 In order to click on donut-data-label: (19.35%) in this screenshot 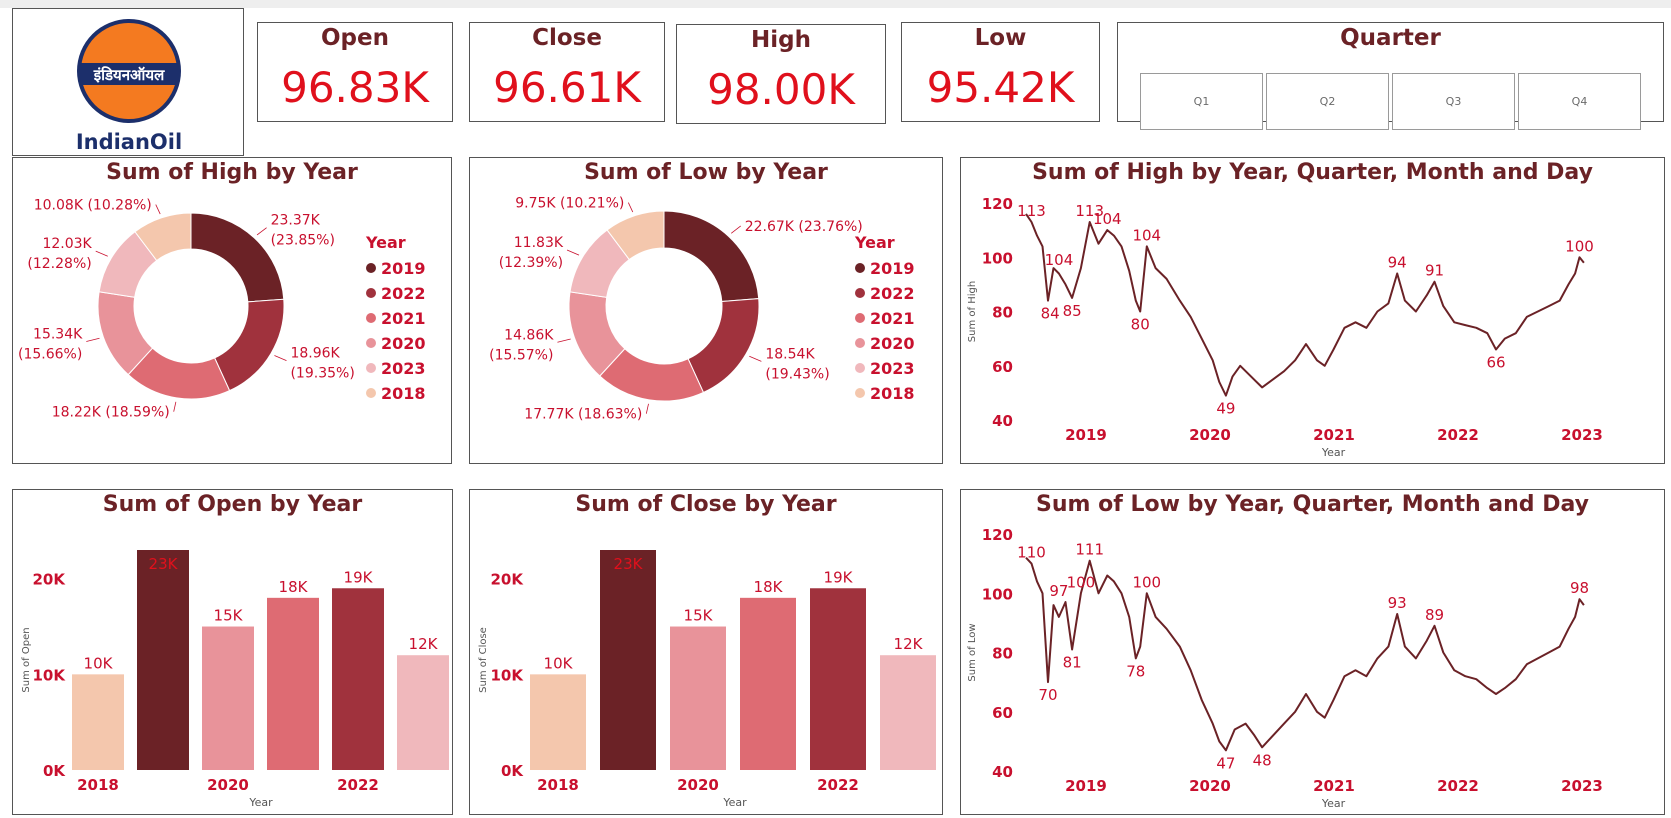, I will do `click(322, 374)`.